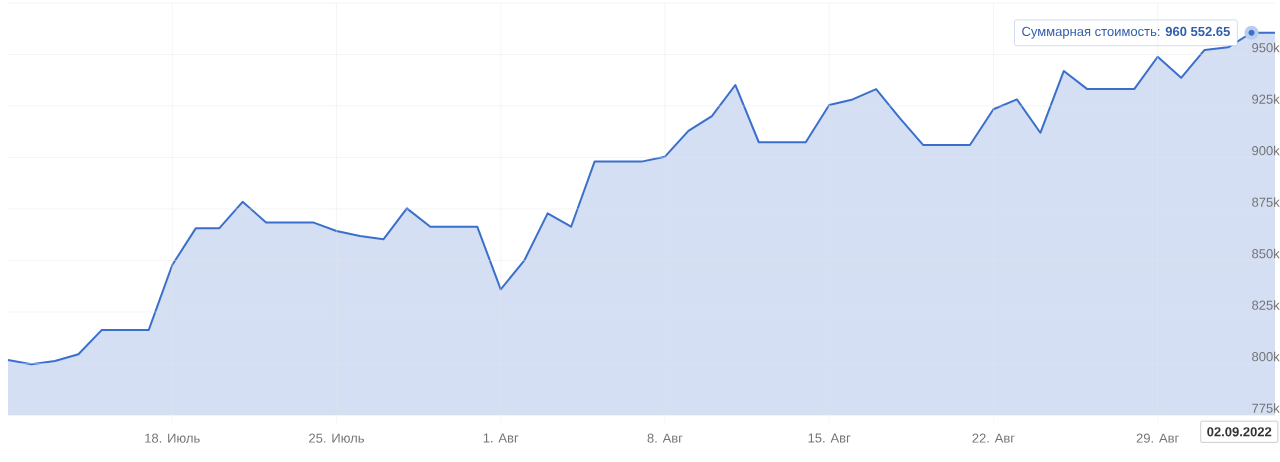 Image resolution: width=1280 pixels, height=462 pixels. What do you see at coordinates (1266, 408) in the screenshot?
I see `y-tick-label: 775k` at bounding box center [1266, 408].